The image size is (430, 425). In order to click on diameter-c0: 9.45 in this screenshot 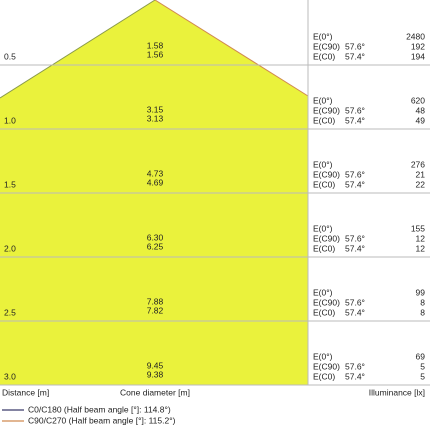, I will do `click(155, 365)`.